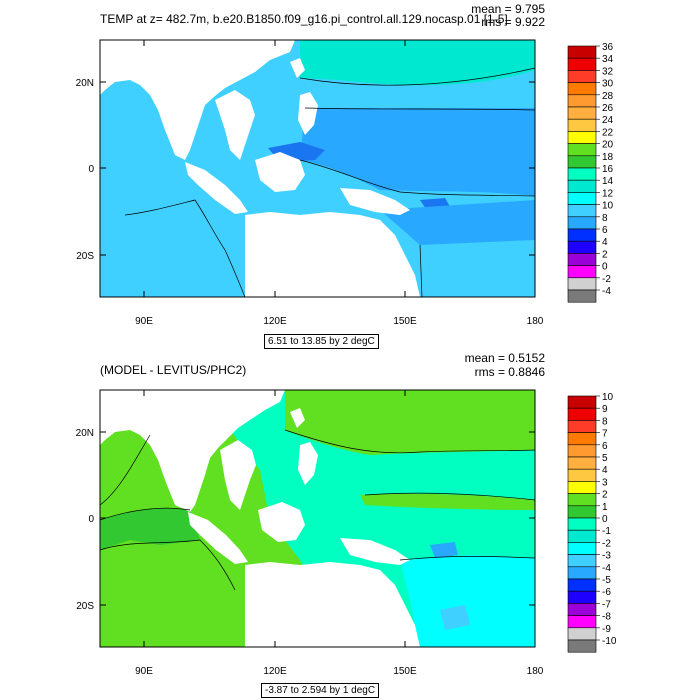  Describe the element at coordinates (608, 120) in the screenshot. I see `panel1-colorbar-label: 24` at that location.